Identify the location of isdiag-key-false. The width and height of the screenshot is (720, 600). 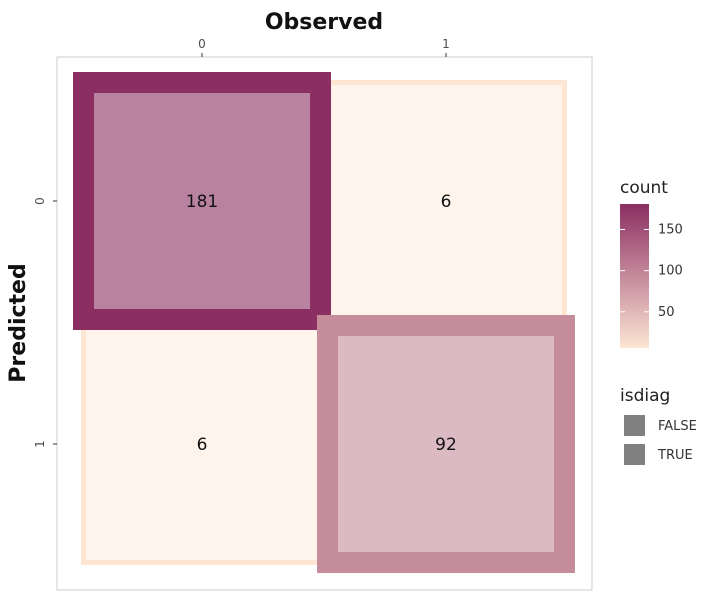
(634, 425).